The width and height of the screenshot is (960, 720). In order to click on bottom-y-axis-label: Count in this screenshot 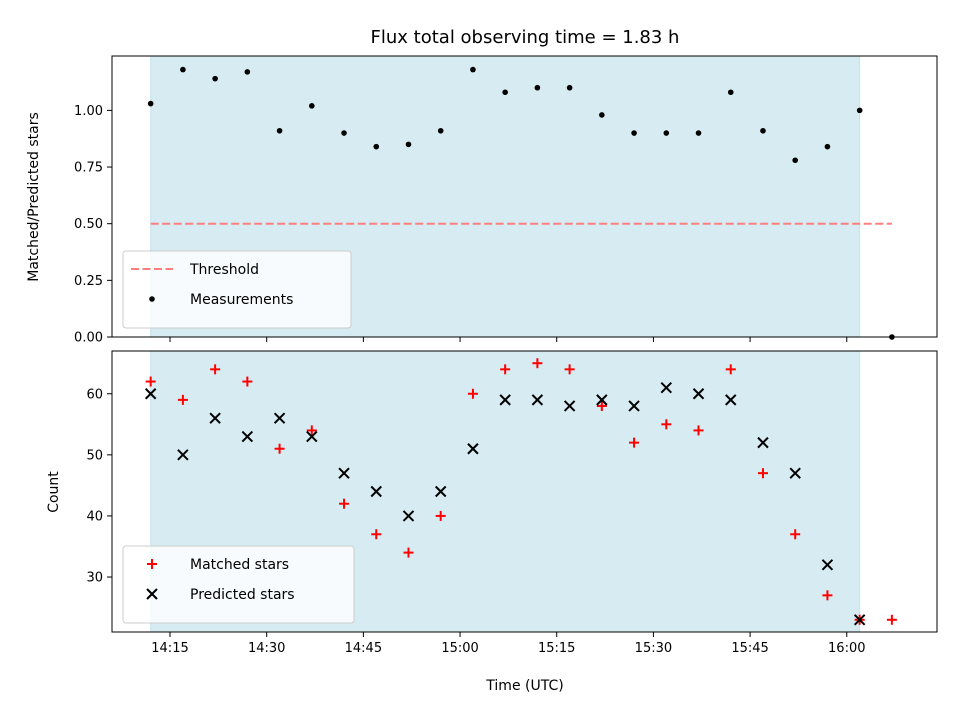, I will do `click(54, 492)`.